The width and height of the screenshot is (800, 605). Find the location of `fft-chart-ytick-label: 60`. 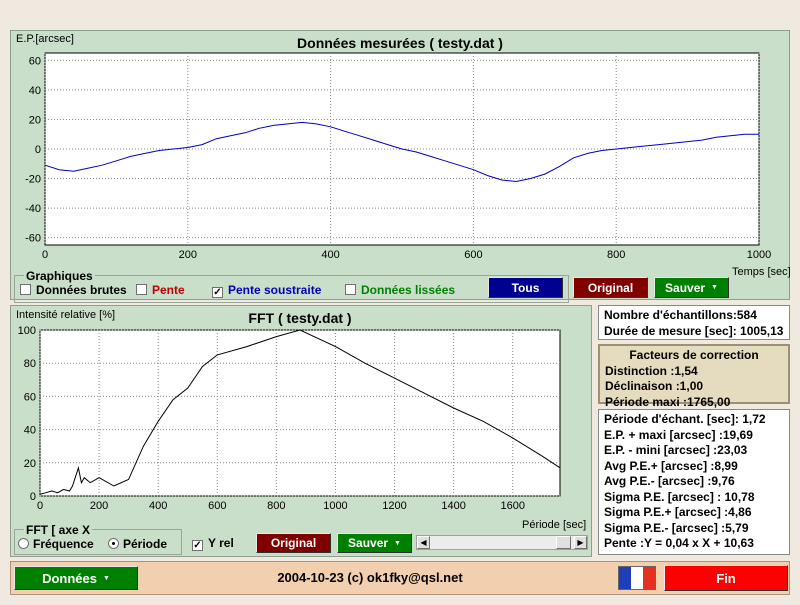

fft-chart-ytick-label: 60 is located at coordinates (30, 397).